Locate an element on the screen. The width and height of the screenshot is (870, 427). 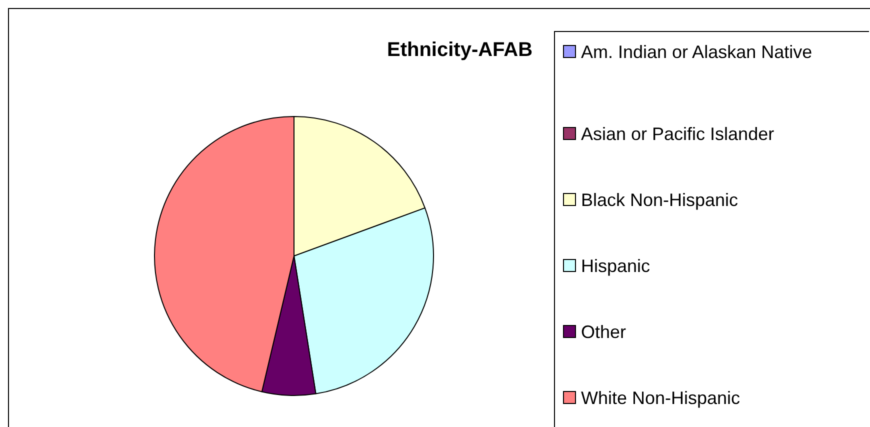
chart-title: Ethnicity-AFAB is located at coordinates (460, 50).